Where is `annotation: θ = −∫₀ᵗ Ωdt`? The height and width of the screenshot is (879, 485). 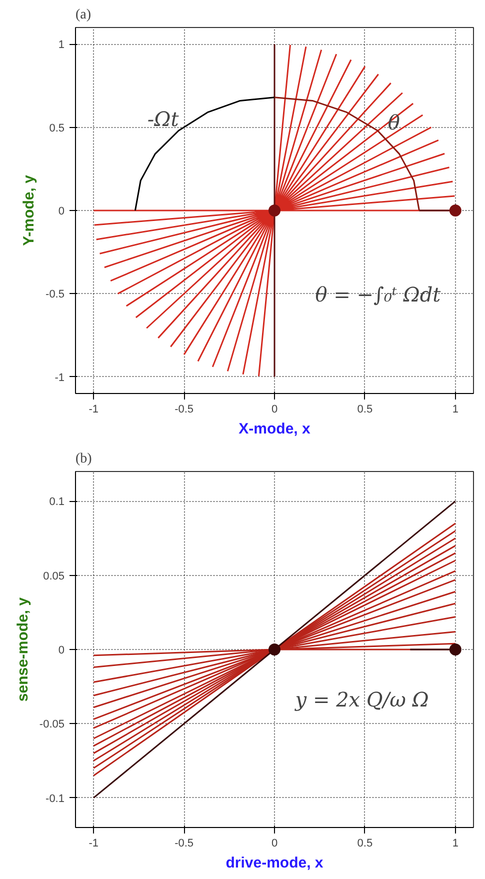
annotation: θ = −∫₀ᵗ Ωdt is located at coordinates (378, 294).